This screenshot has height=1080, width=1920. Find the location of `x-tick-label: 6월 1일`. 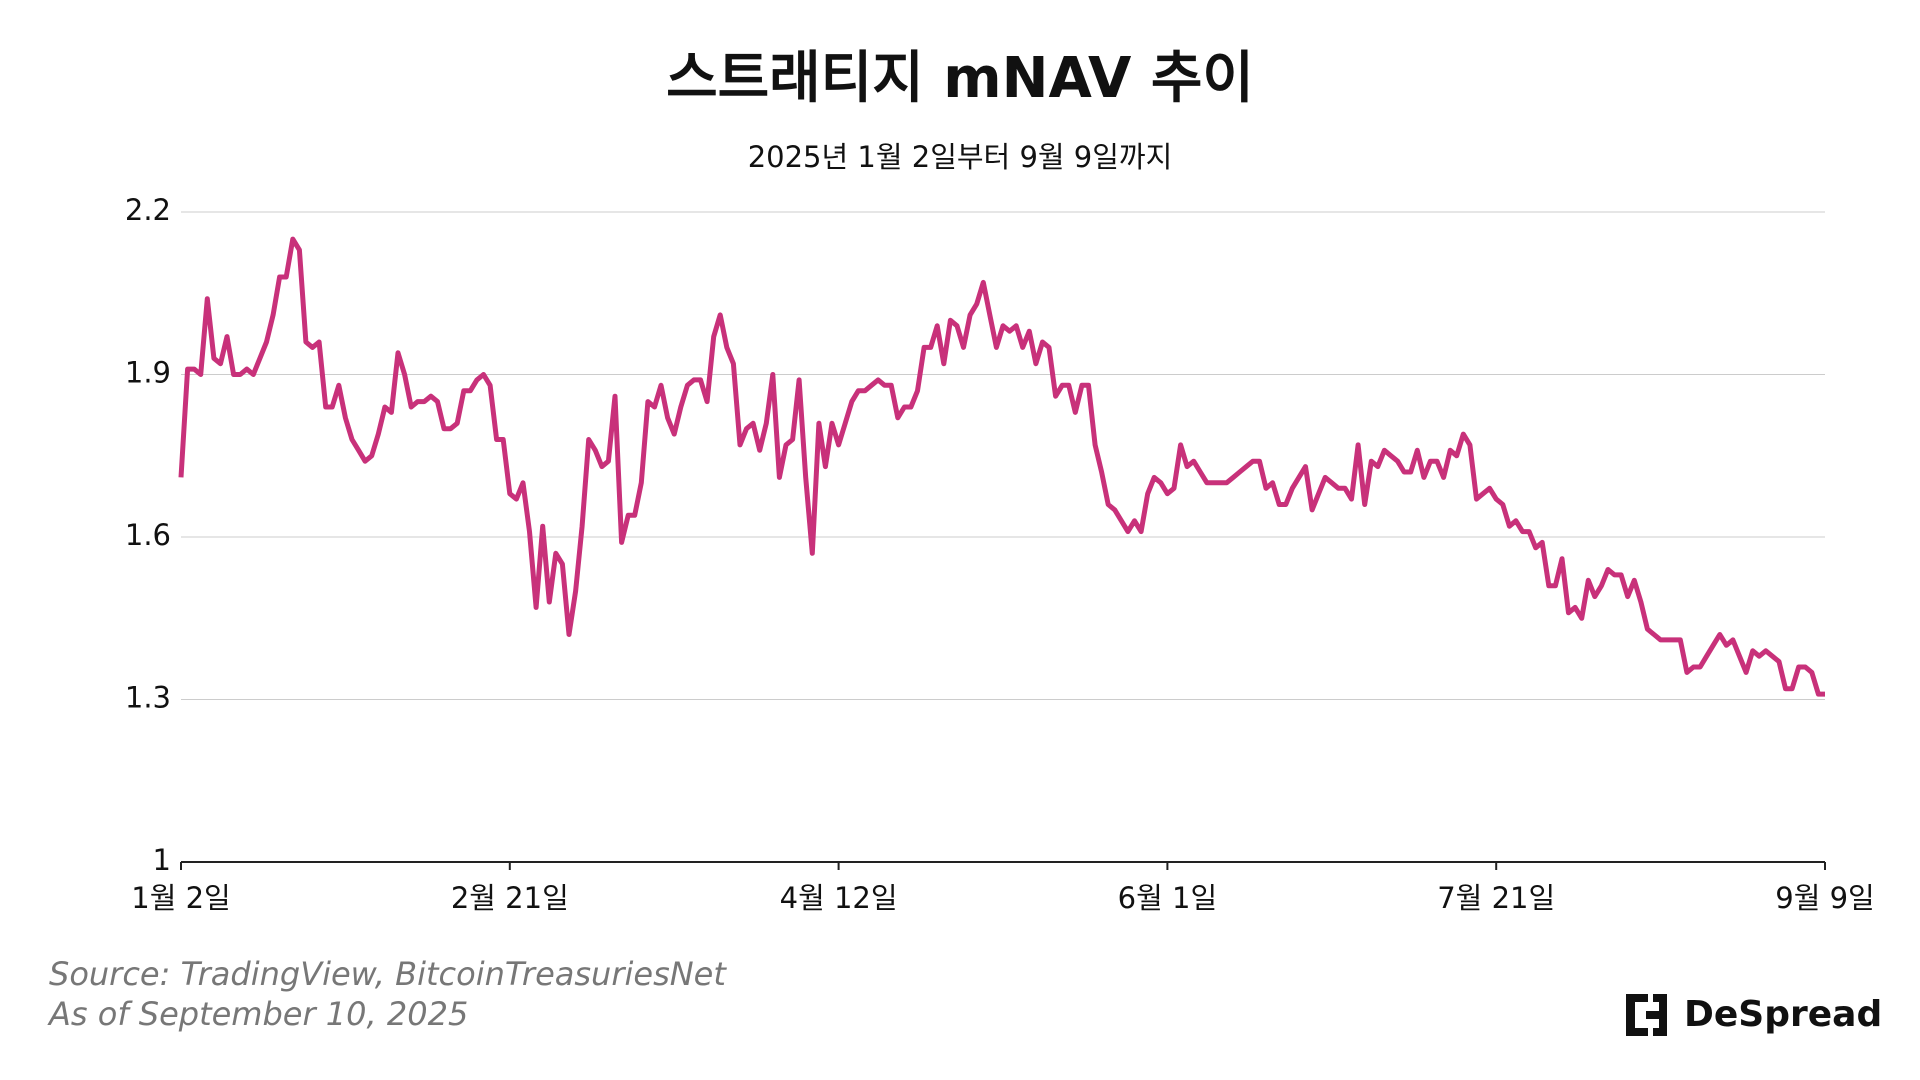

x-tick-label: 6월 1일 is located at coordinates (1167, 898).